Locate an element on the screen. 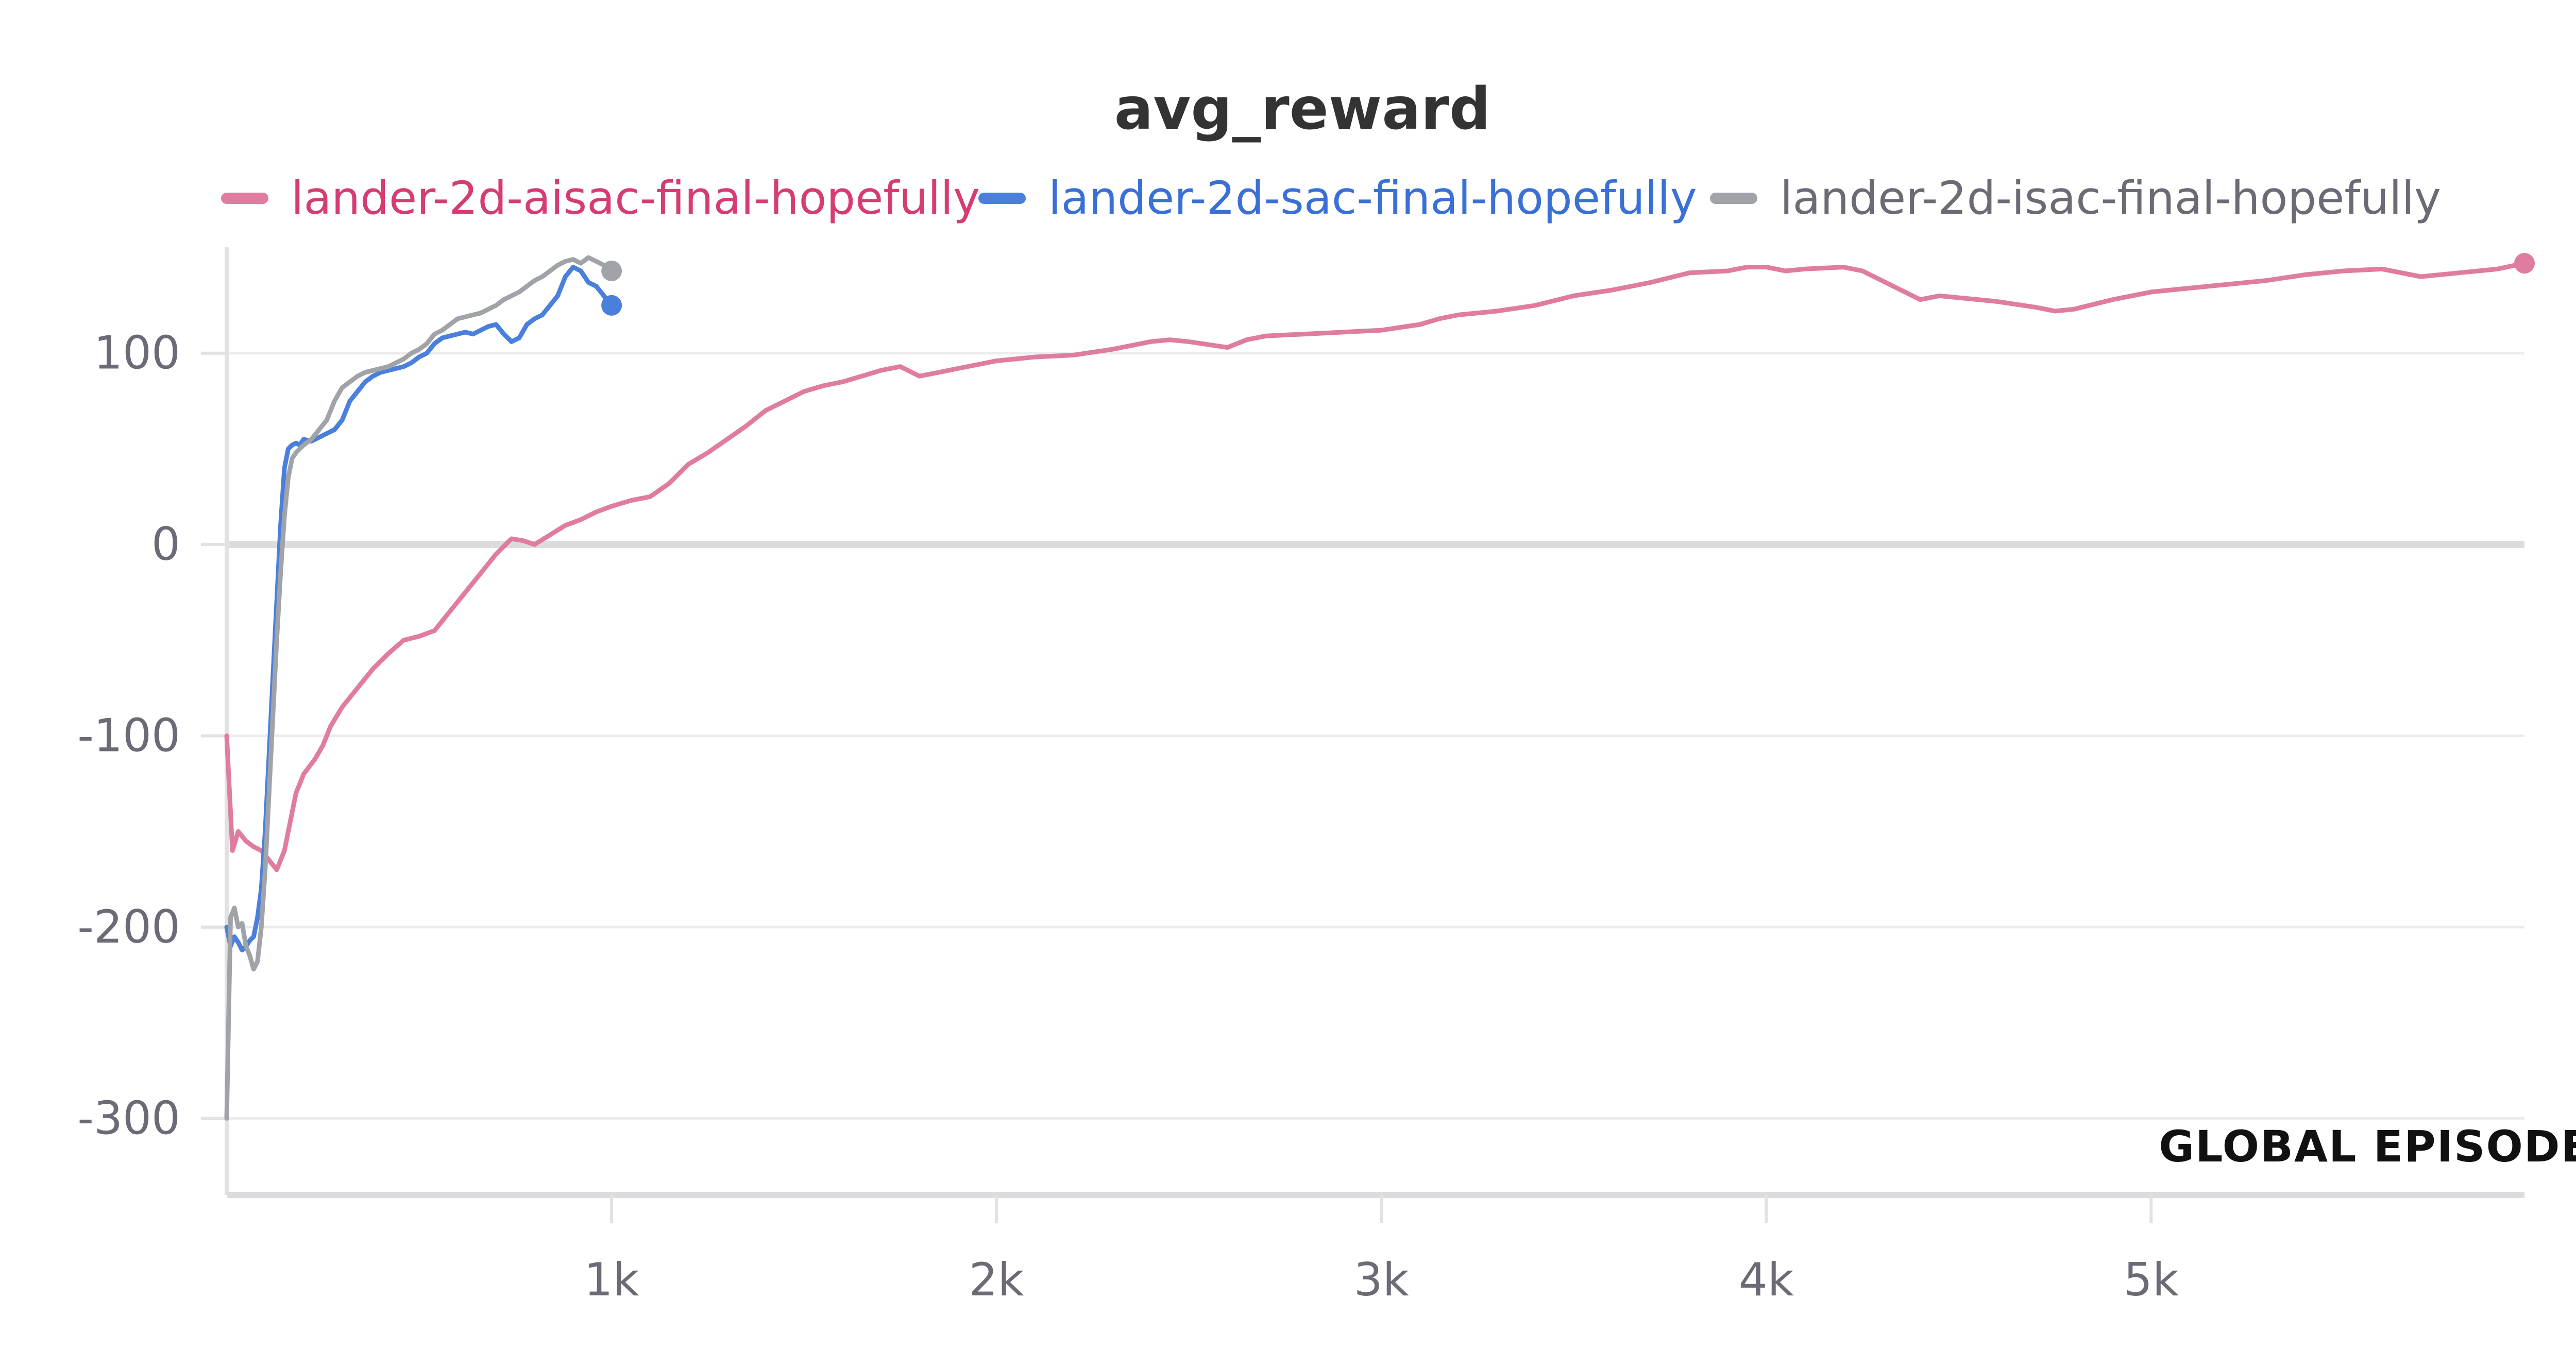 The image size is (2576, 1368). x-tick-label: 4k is located at coordinates (1766, 1279).